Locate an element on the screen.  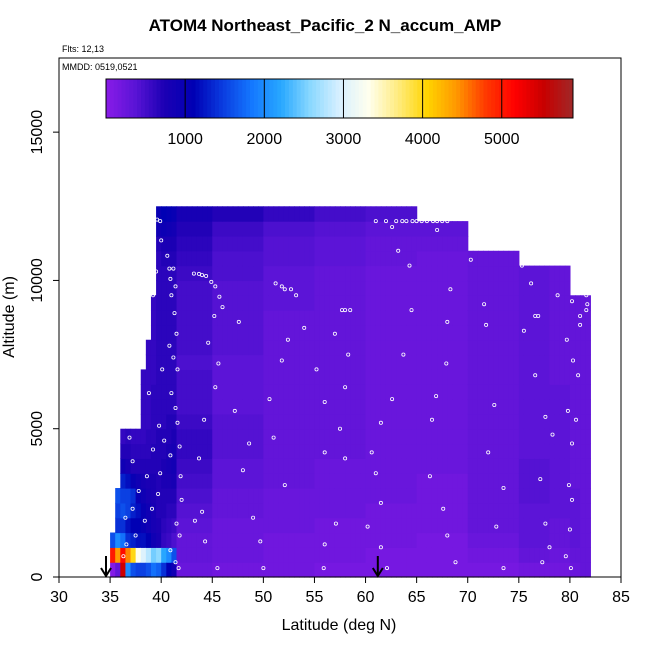
flights-note: Flts: 12,13 is located at coordinates (83, 49).